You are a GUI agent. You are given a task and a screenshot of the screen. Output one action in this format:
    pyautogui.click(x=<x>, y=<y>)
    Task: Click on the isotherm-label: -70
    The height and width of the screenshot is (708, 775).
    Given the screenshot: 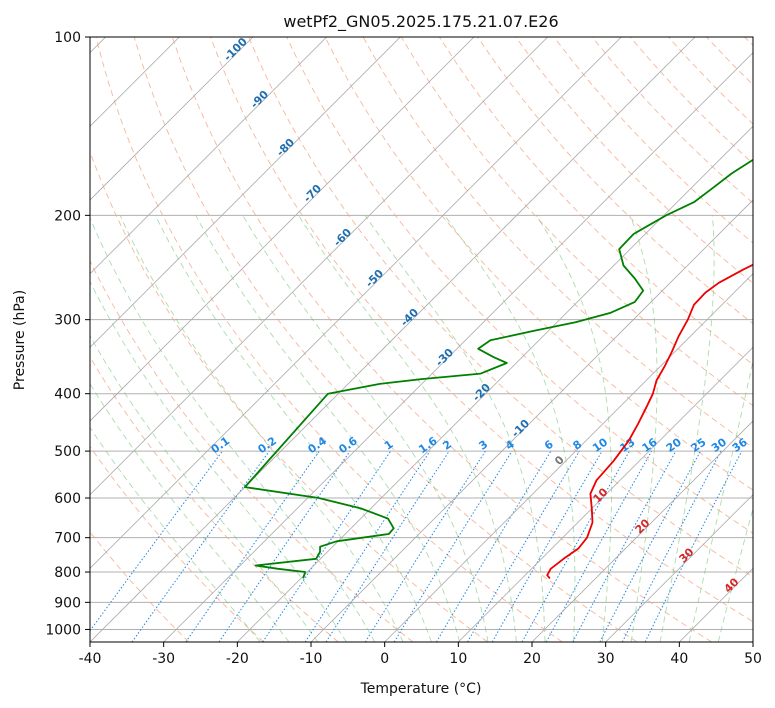 What is the action you would take?
    pyautogui.click(x=312, y=193)
    